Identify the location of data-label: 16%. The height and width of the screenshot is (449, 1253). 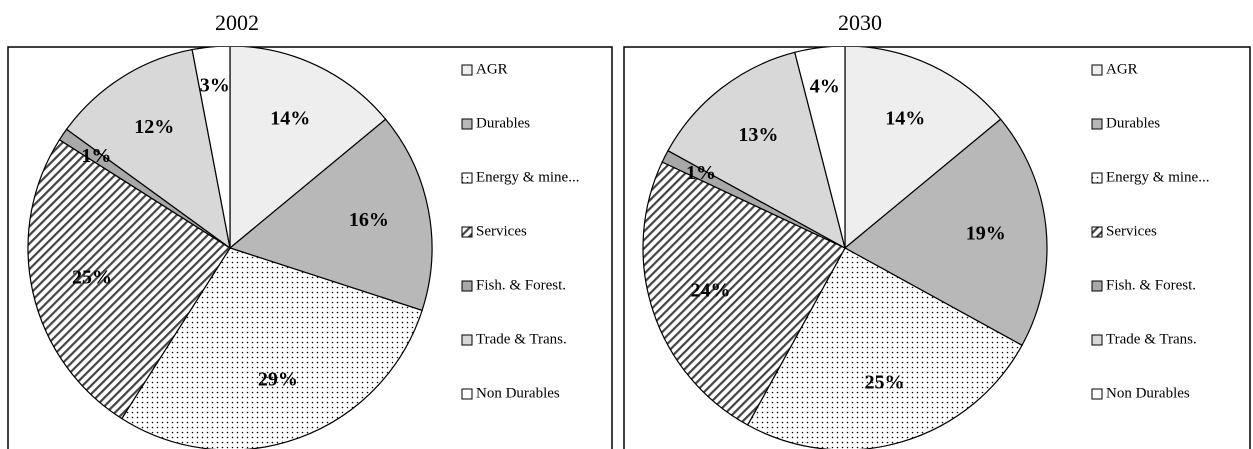
(369, 220).